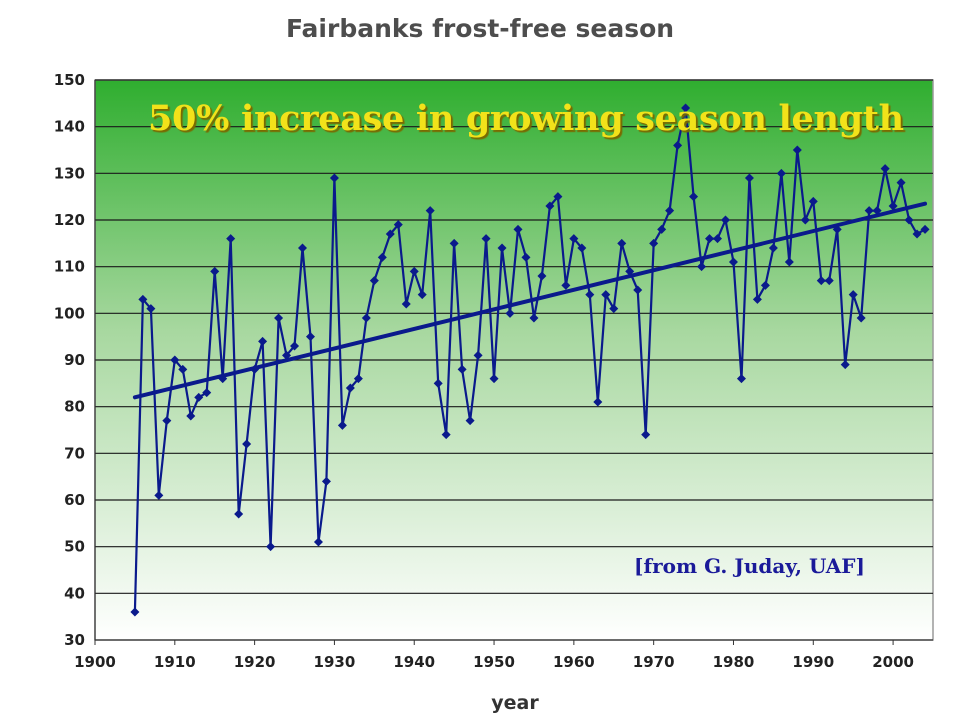 The width and height of the screenshot is (960, 720). What do you see at coordinates (454, 243) in the screenshot?
I see `data-point-1945` at bounding box center [454, 243].